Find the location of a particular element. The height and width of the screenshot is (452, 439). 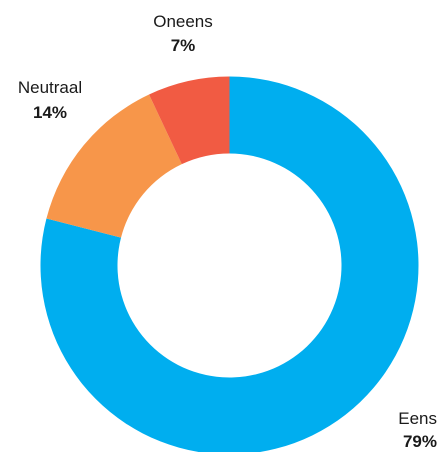

slice-label-oneens: Oneens 7% is located at coordinates (183, 33).